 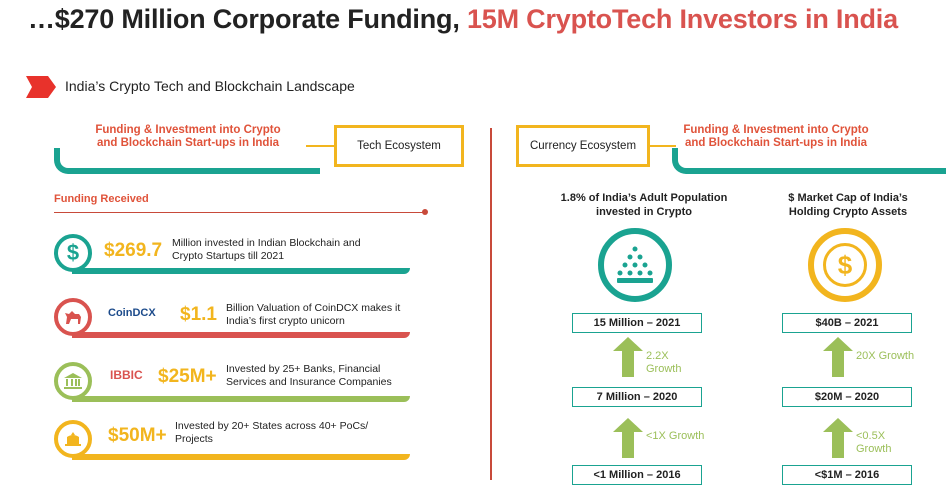 What do you see at coordinates (637, 323) in the screenshot?
I see `investors-2021: 15 Million – 2021` at bounding box center [637, 323].